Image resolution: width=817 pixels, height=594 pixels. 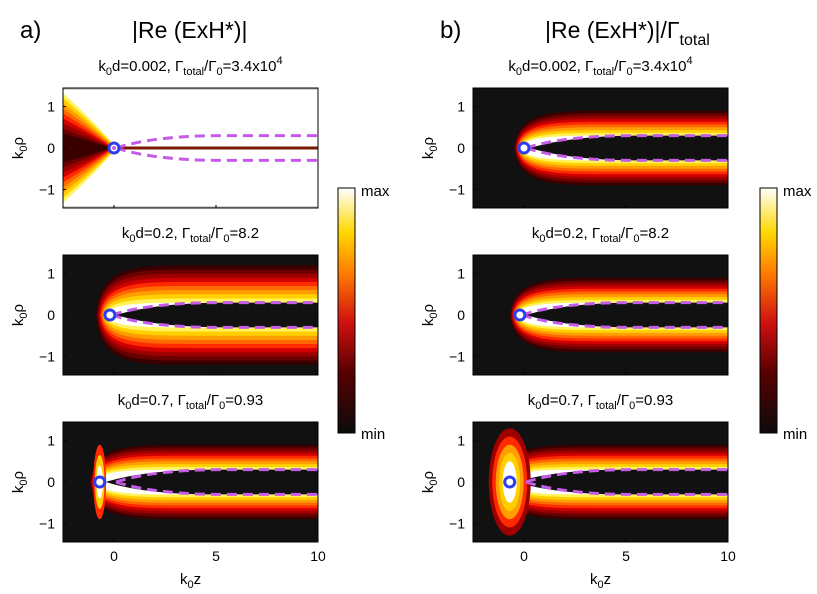 I want to click on x-tick-label: 5, so click(x=216, y=556).